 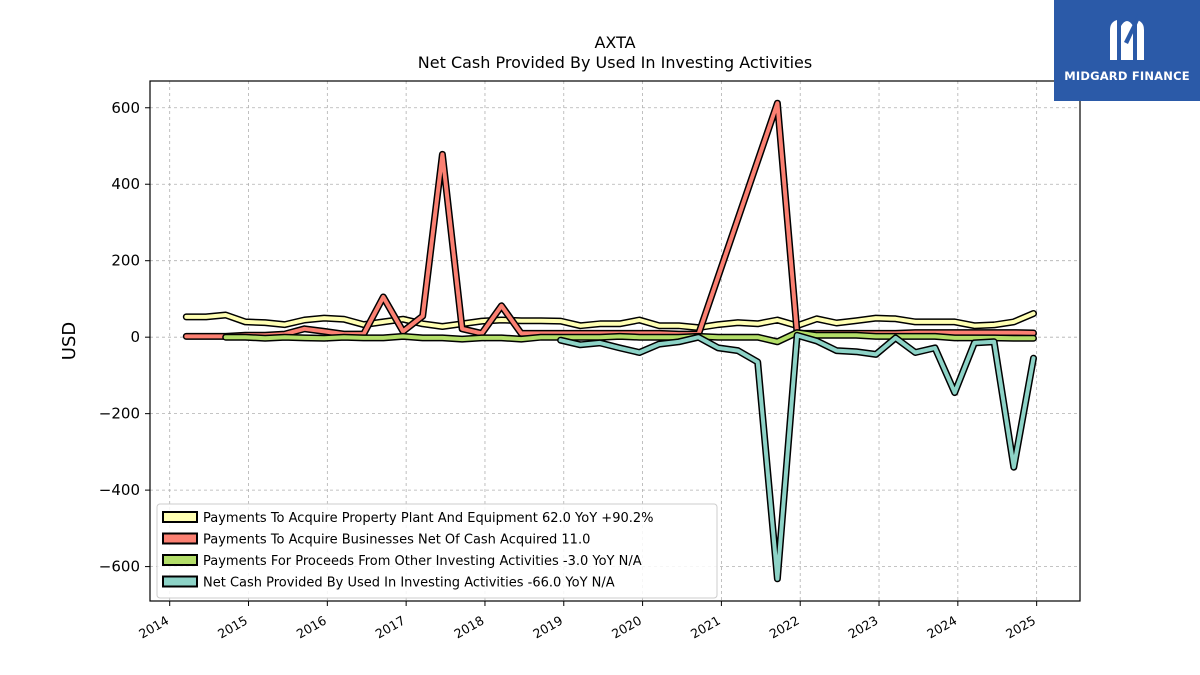 I want to click on y-axis-label: USD, so click(x=69, y=341).